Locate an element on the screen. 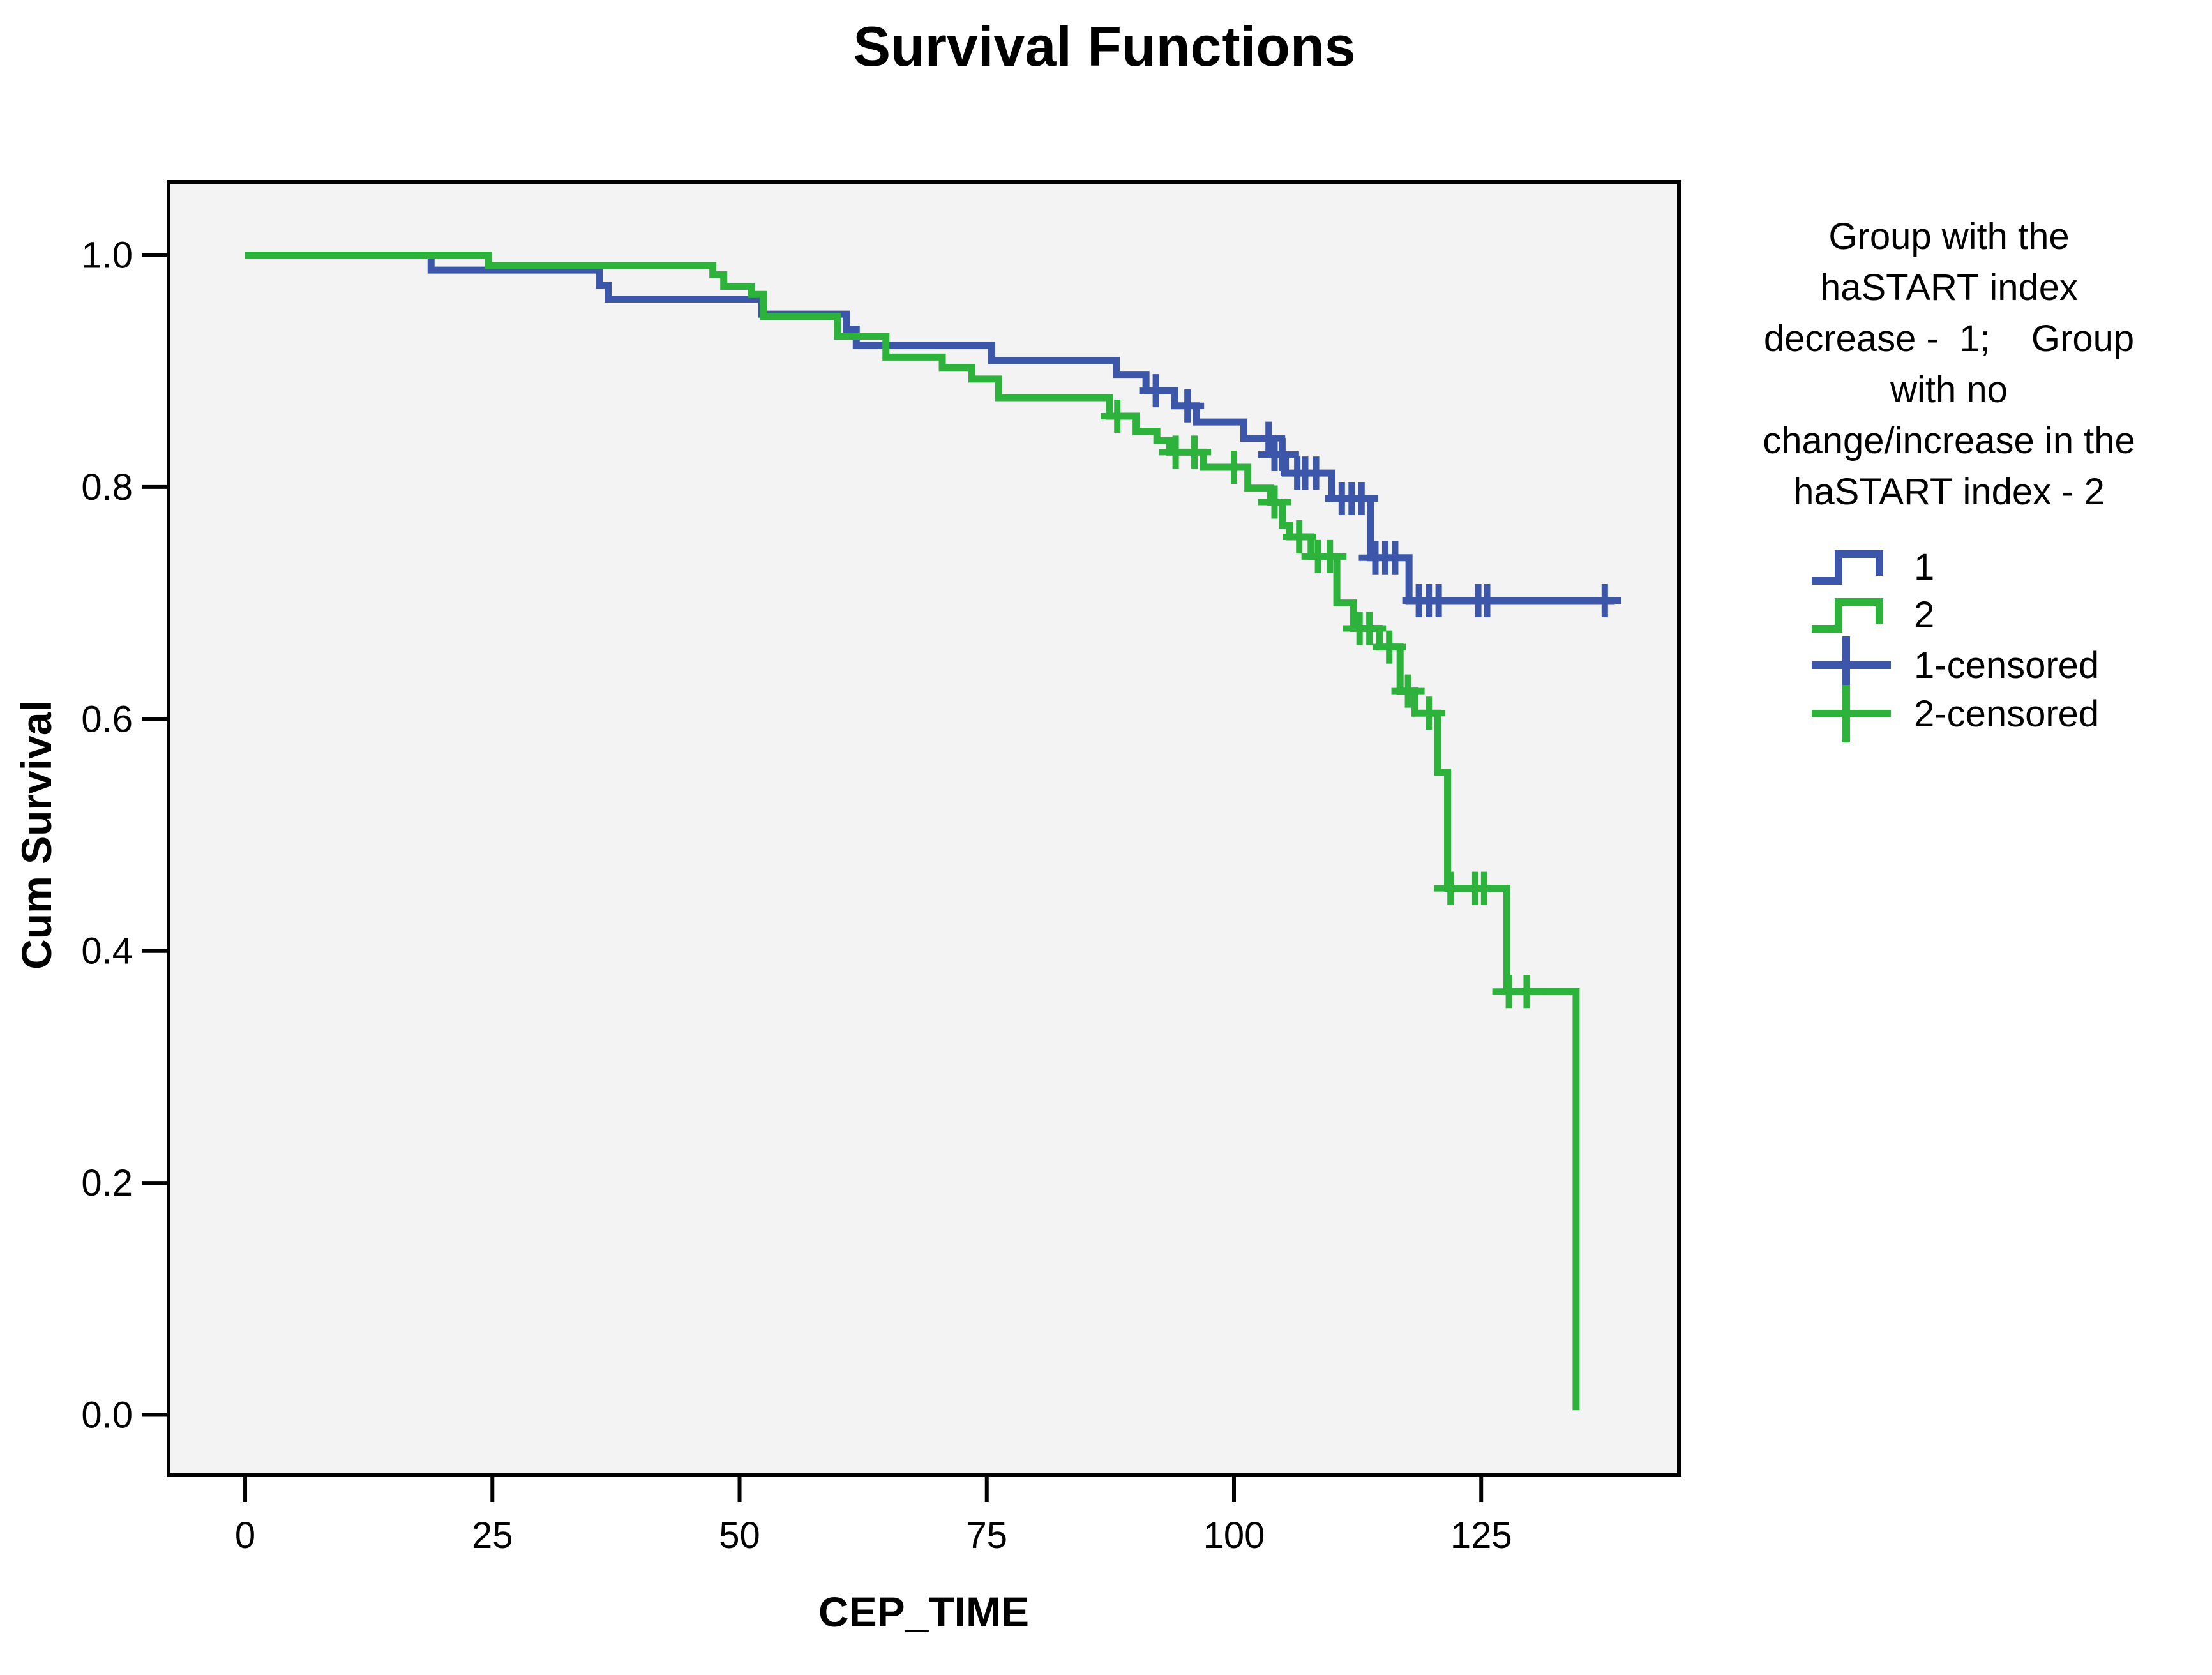 This screenshot has width=2212, height=1675. y-tick-label: 1.0 is located at coordinates (107, 255).